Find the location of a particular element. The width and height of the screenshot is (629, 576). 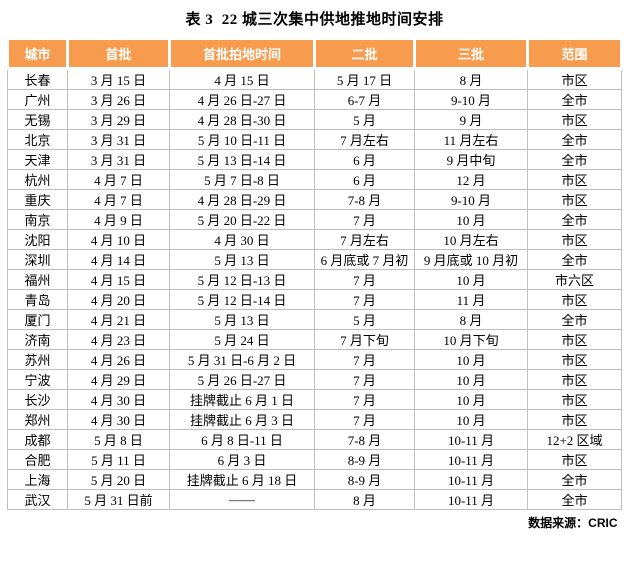

header-auction-time: 首批拍地时间 is located at coordinates (242, 53).